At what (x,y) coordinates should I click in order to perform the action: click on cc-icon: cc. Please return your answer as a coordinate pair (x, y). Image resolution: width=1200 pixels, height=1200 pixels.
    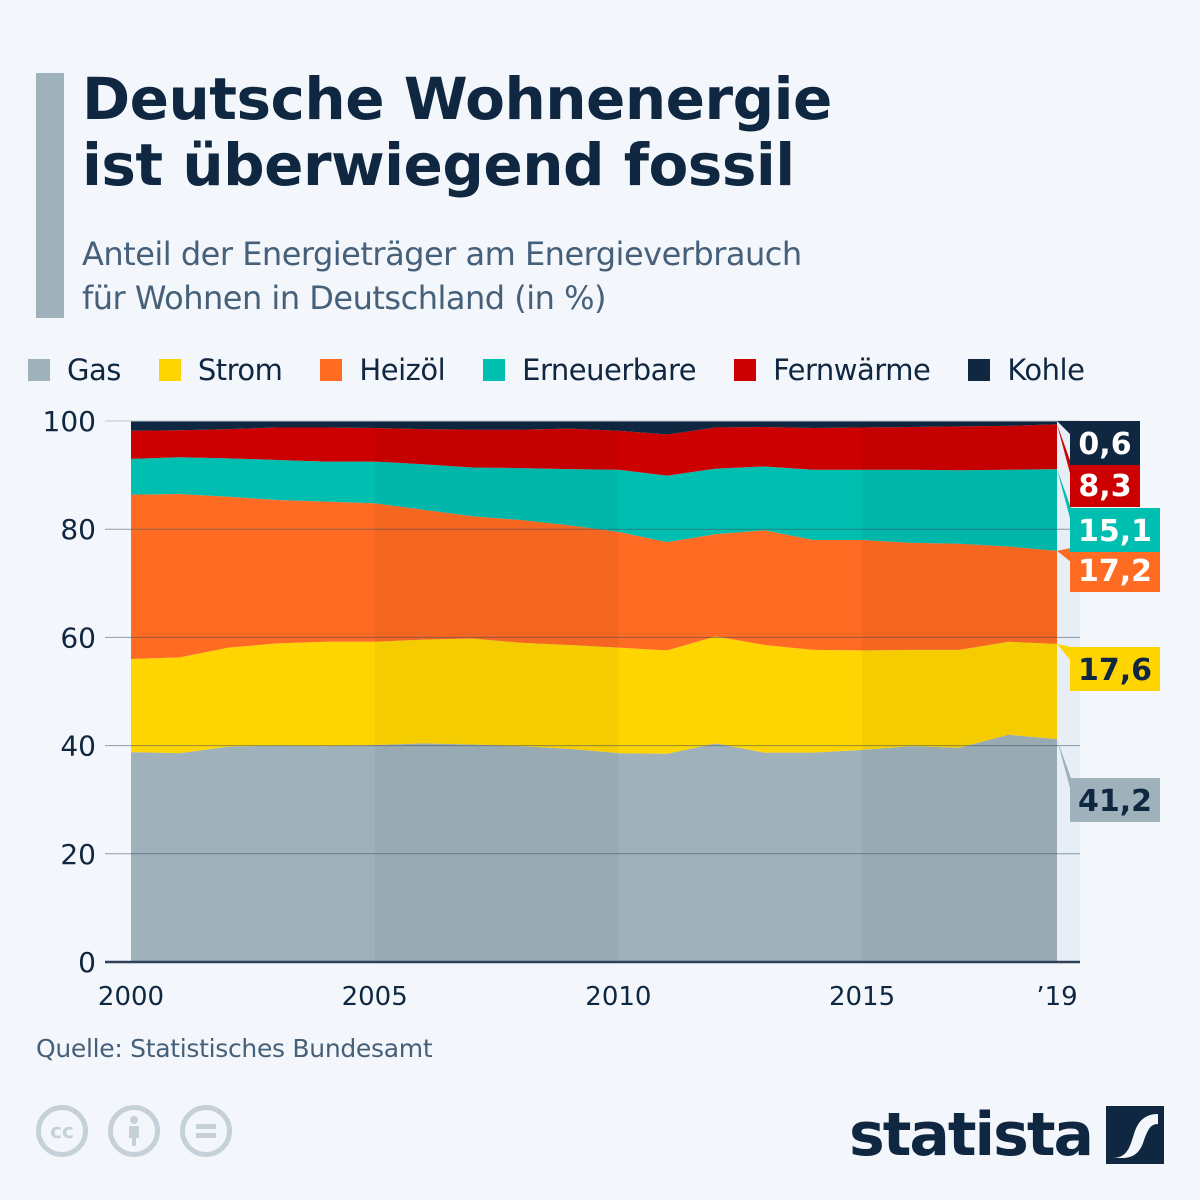
    Looking at the image, I should click on (62, 1131).